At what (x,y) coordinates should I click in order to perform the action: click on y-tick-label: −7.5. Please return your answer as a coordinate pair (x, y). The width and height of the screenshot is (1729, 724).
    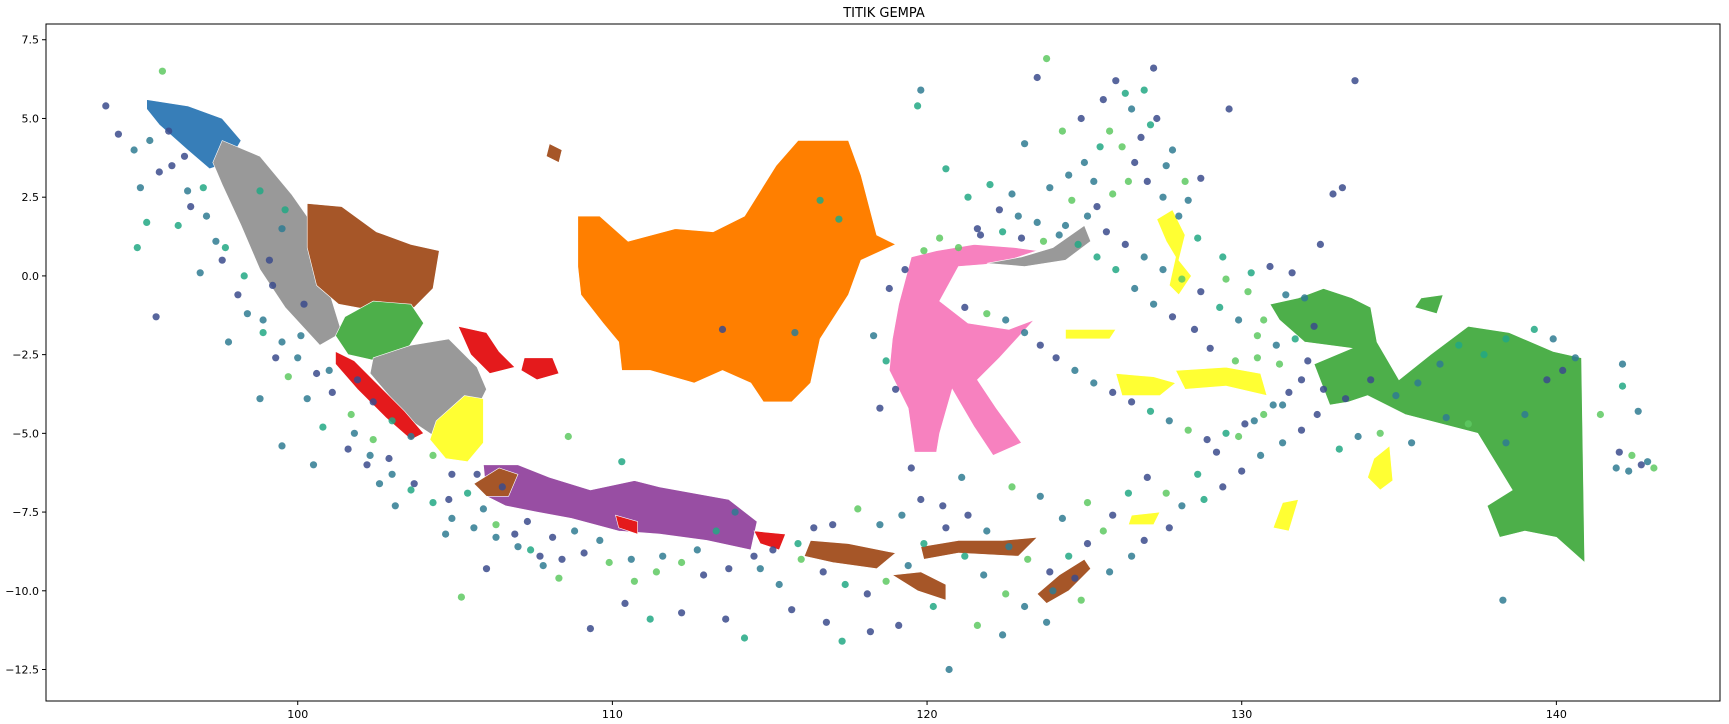
    Looking at the image, I should click on (25, 512).